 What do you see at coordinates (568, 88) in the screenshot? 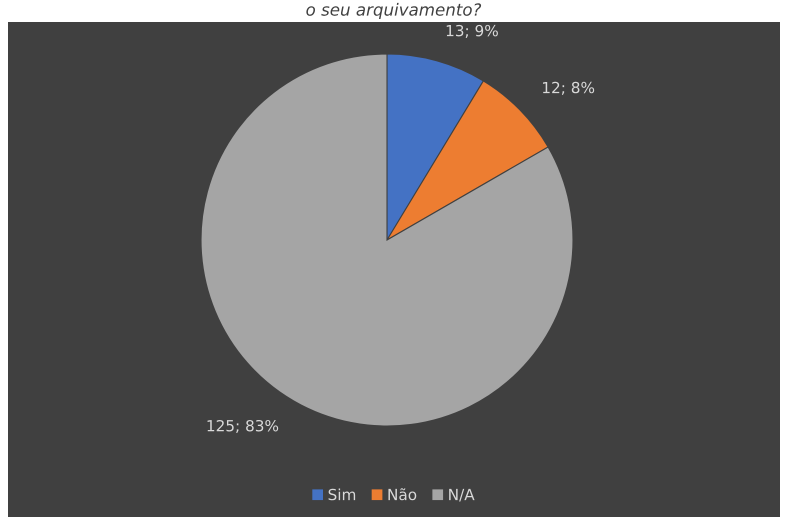
I see `data-label: 12; 8%` at bounding box center [568, 88].